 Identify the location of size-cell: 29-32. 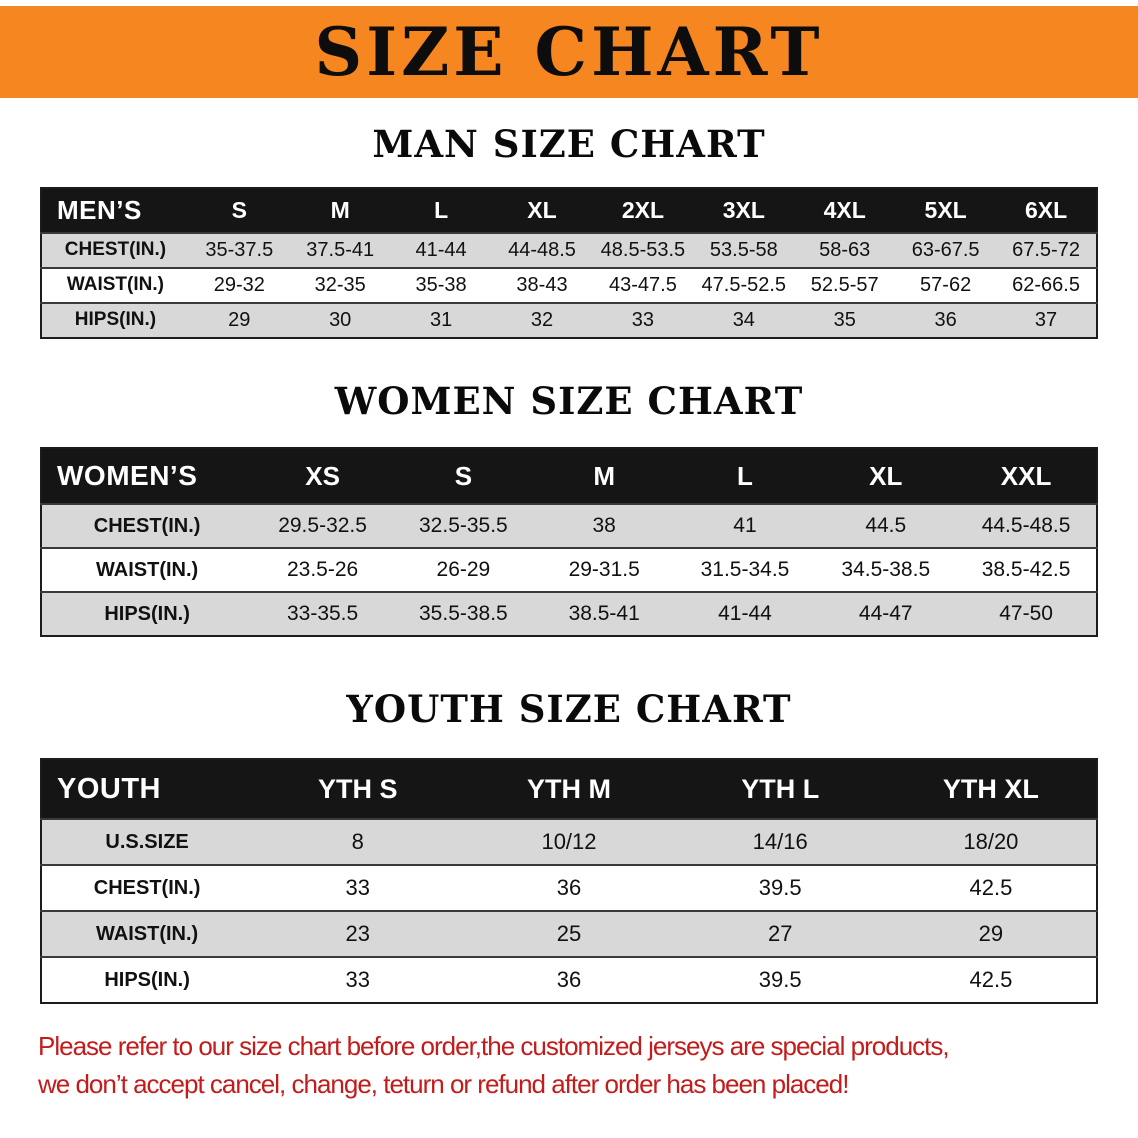
(239, 284).